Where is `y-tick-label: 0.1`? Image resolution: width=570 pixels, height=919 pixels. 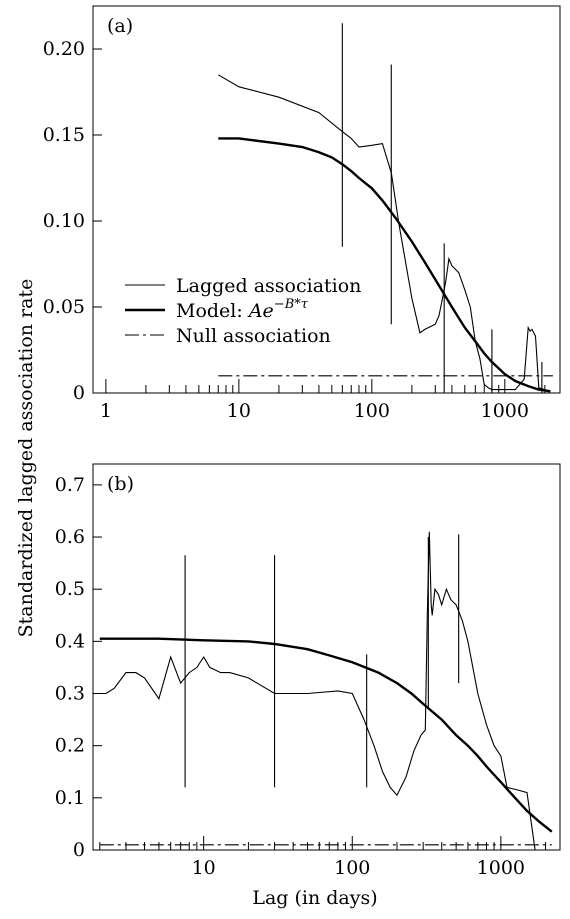 y-tick-label: 0.1 is located at coordinates (70, 798).